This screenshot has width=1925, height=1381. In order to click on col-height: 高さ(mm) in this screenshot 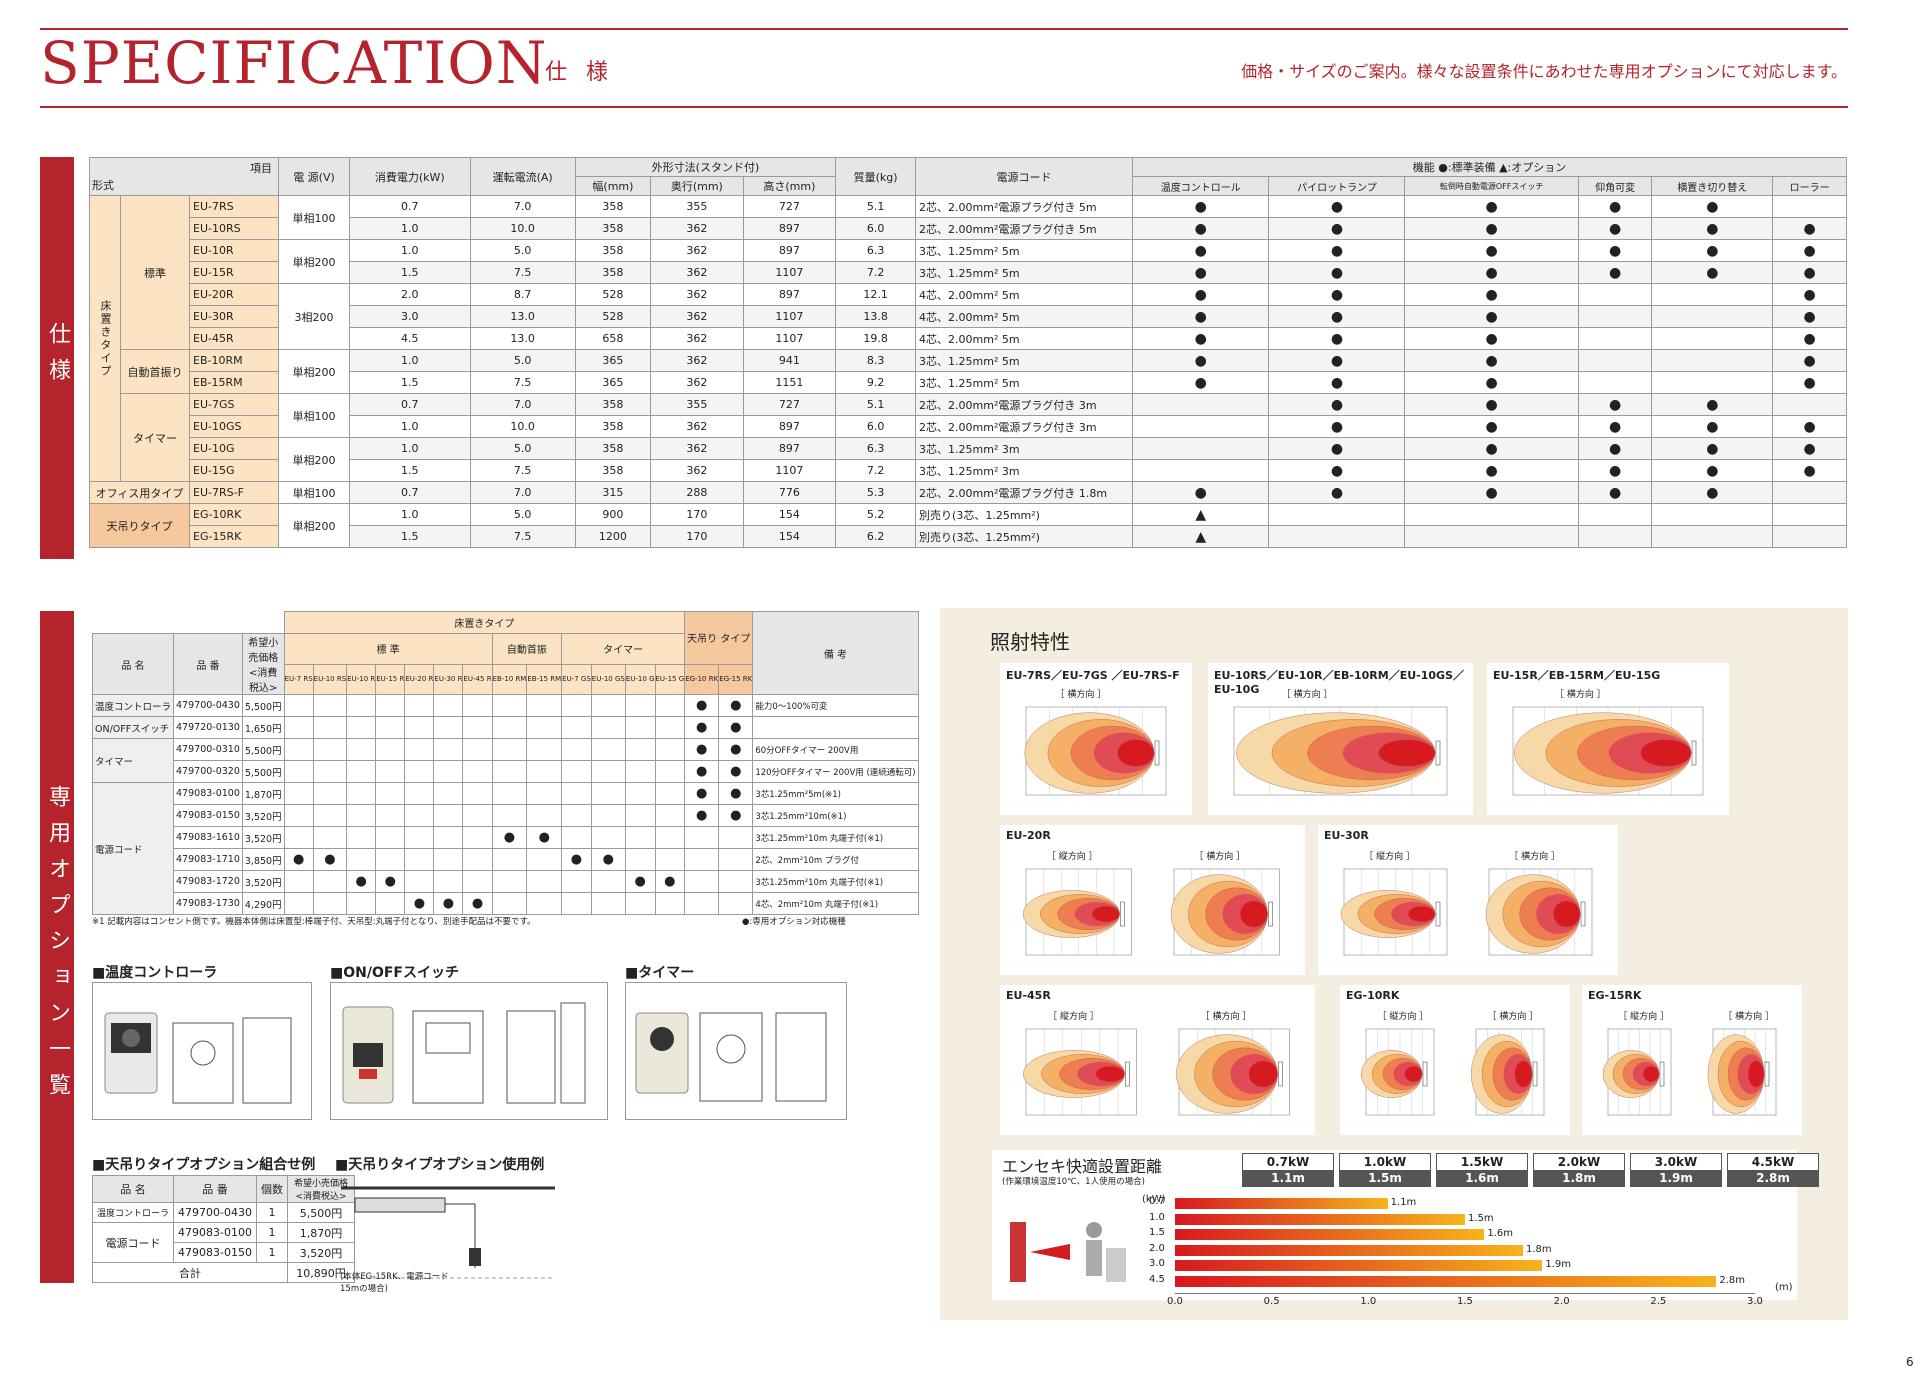, I will do `click(789, 186)`.